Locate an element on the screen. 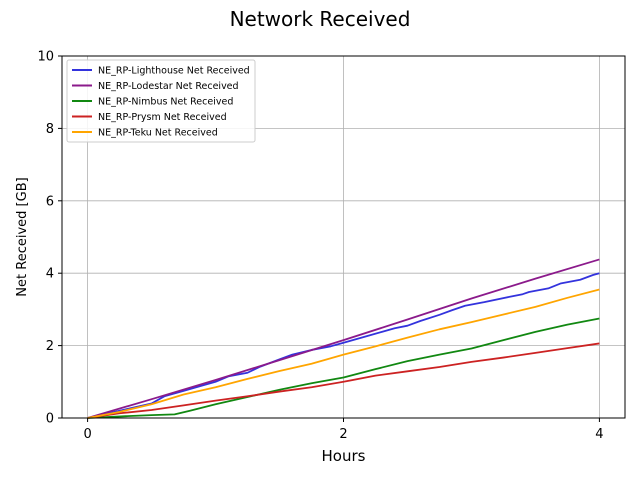  x-tick-label: 4 is located at coordinates (599, 434).